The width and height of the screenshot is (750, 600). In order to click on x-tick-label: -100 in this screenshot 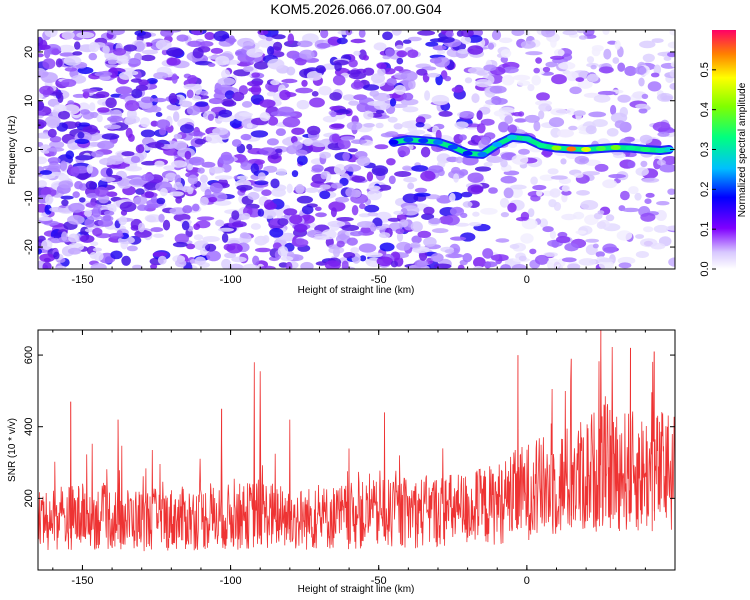, I will do `click(231, 280)`.